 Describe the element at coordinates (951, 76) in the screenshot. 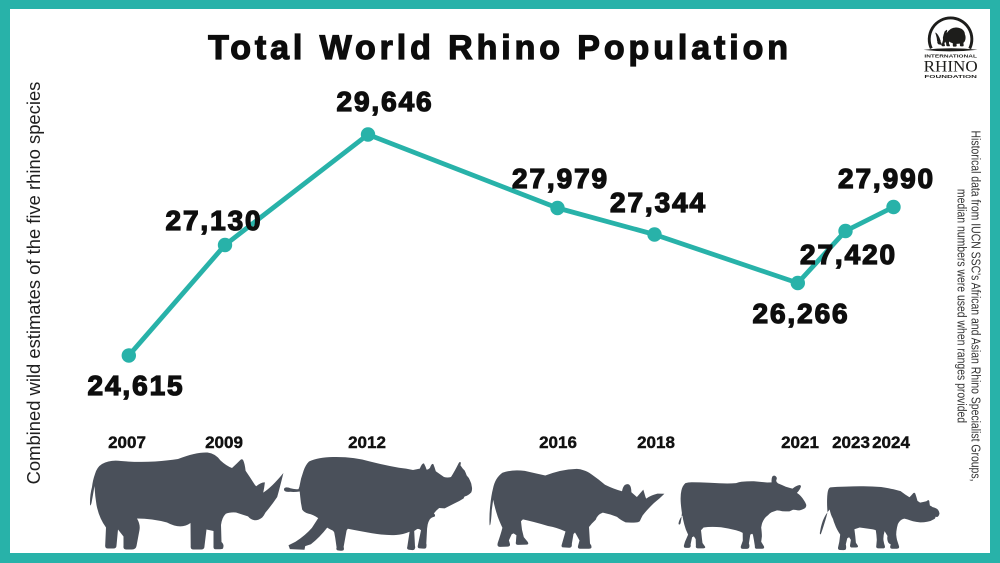

I see `svg-text: FOUNDATION` at that location.